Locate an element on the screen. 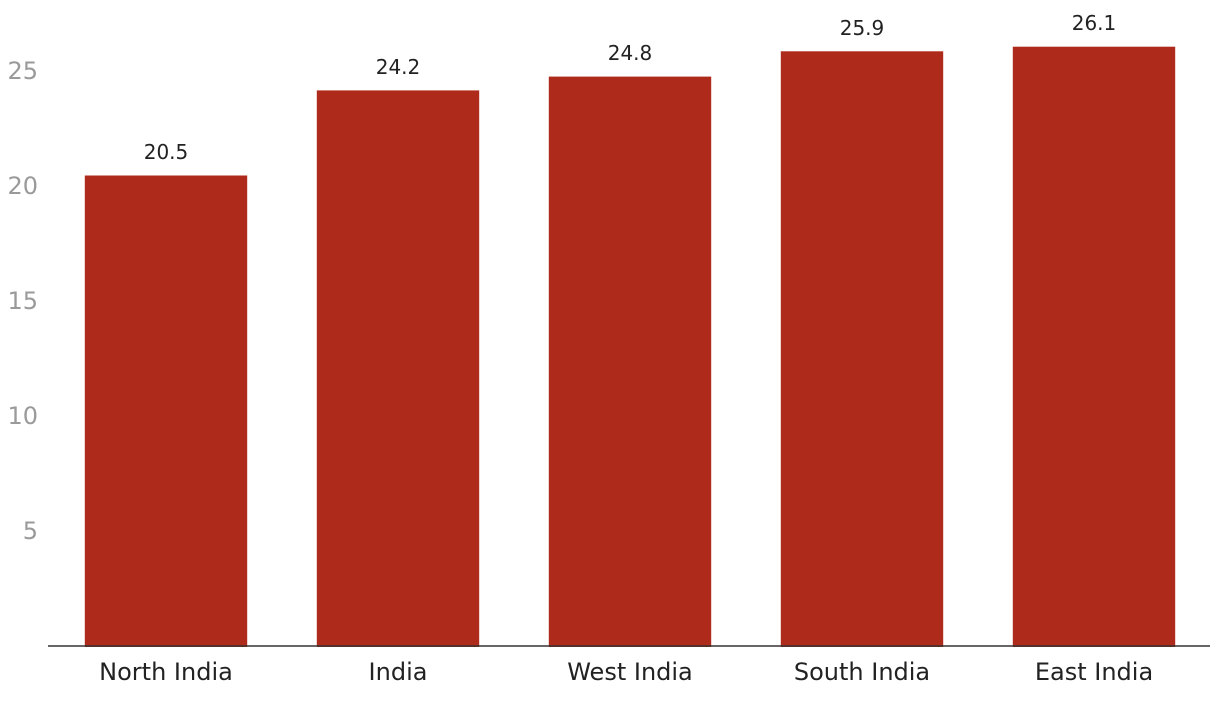 The height and width of the screenshot is (708, 1220). value-label: 20.5 is located at coordinates (166, 152).